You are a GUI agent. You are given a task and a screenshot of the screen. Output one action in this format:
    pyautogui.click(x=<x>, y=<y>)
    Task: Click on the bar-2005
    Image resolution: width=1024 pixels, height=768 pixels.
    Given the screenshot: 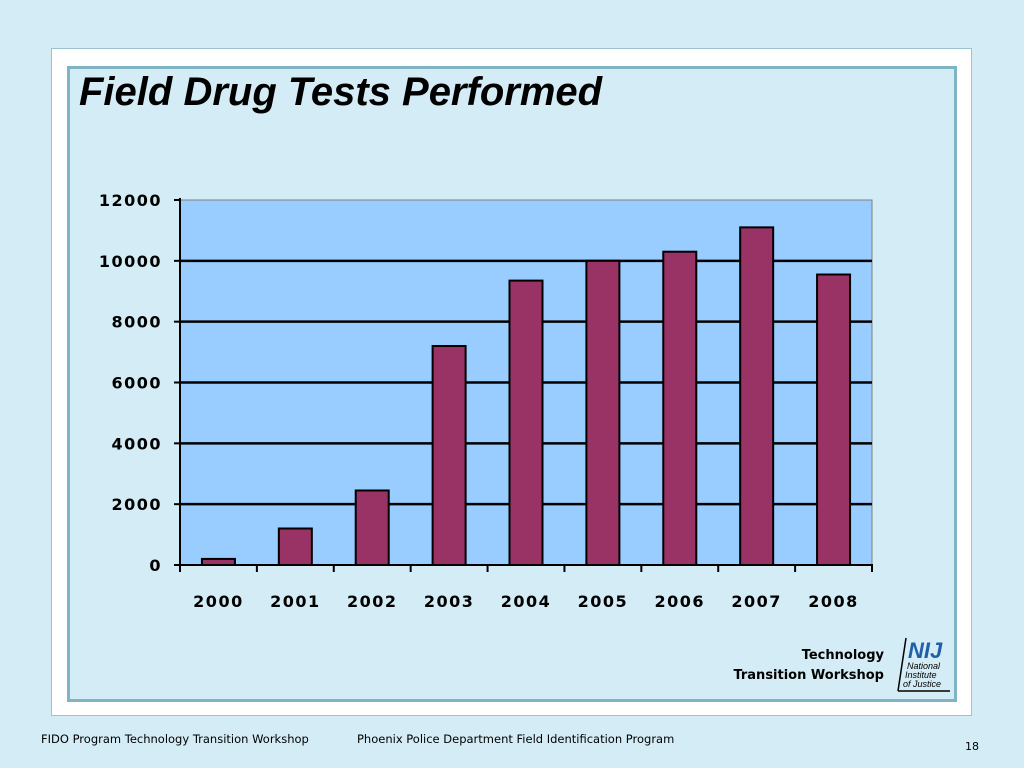 What is the action you would take?
    pyautogui.click(x=603, y=412)
    